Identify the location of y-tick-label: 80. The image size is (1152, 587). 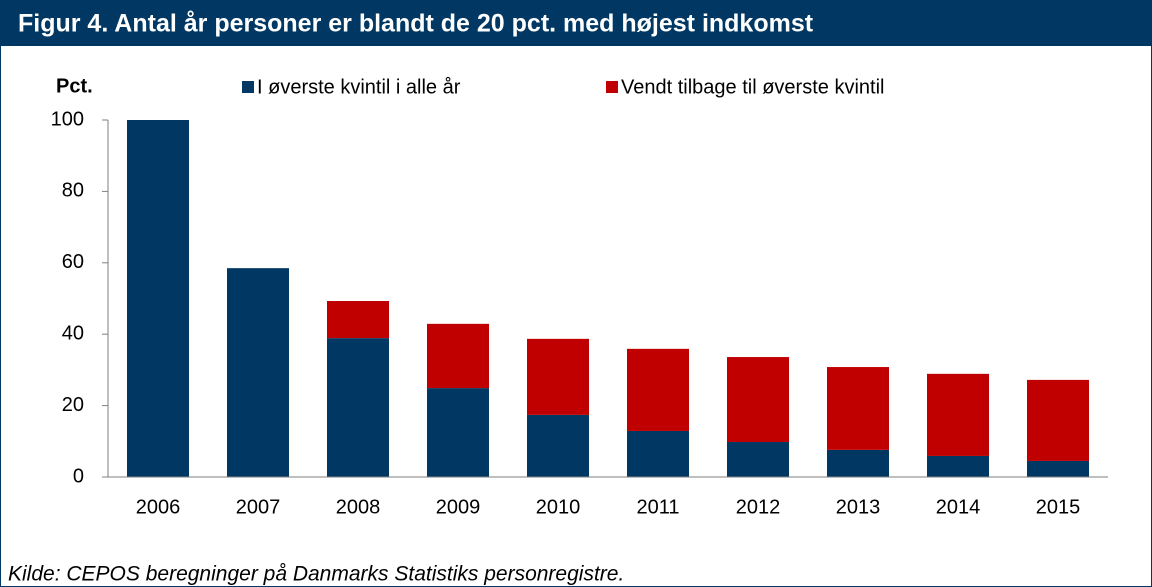
(73, 191).